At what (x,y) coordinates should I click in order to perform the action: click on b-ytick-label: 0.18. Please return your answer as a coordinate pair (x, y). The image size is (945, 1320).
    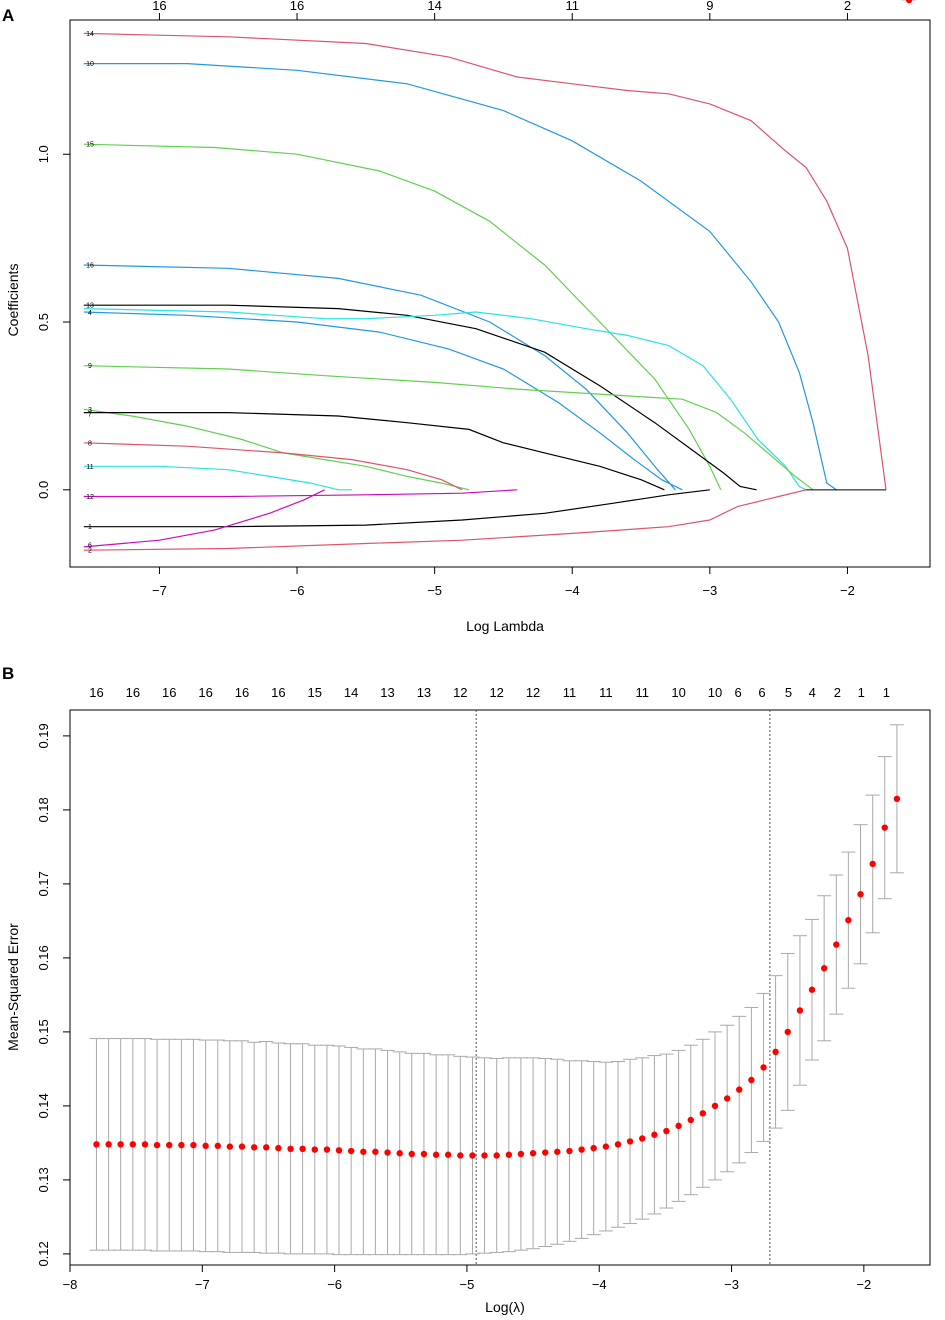
    Looking at the image, I should click on (43, 809).